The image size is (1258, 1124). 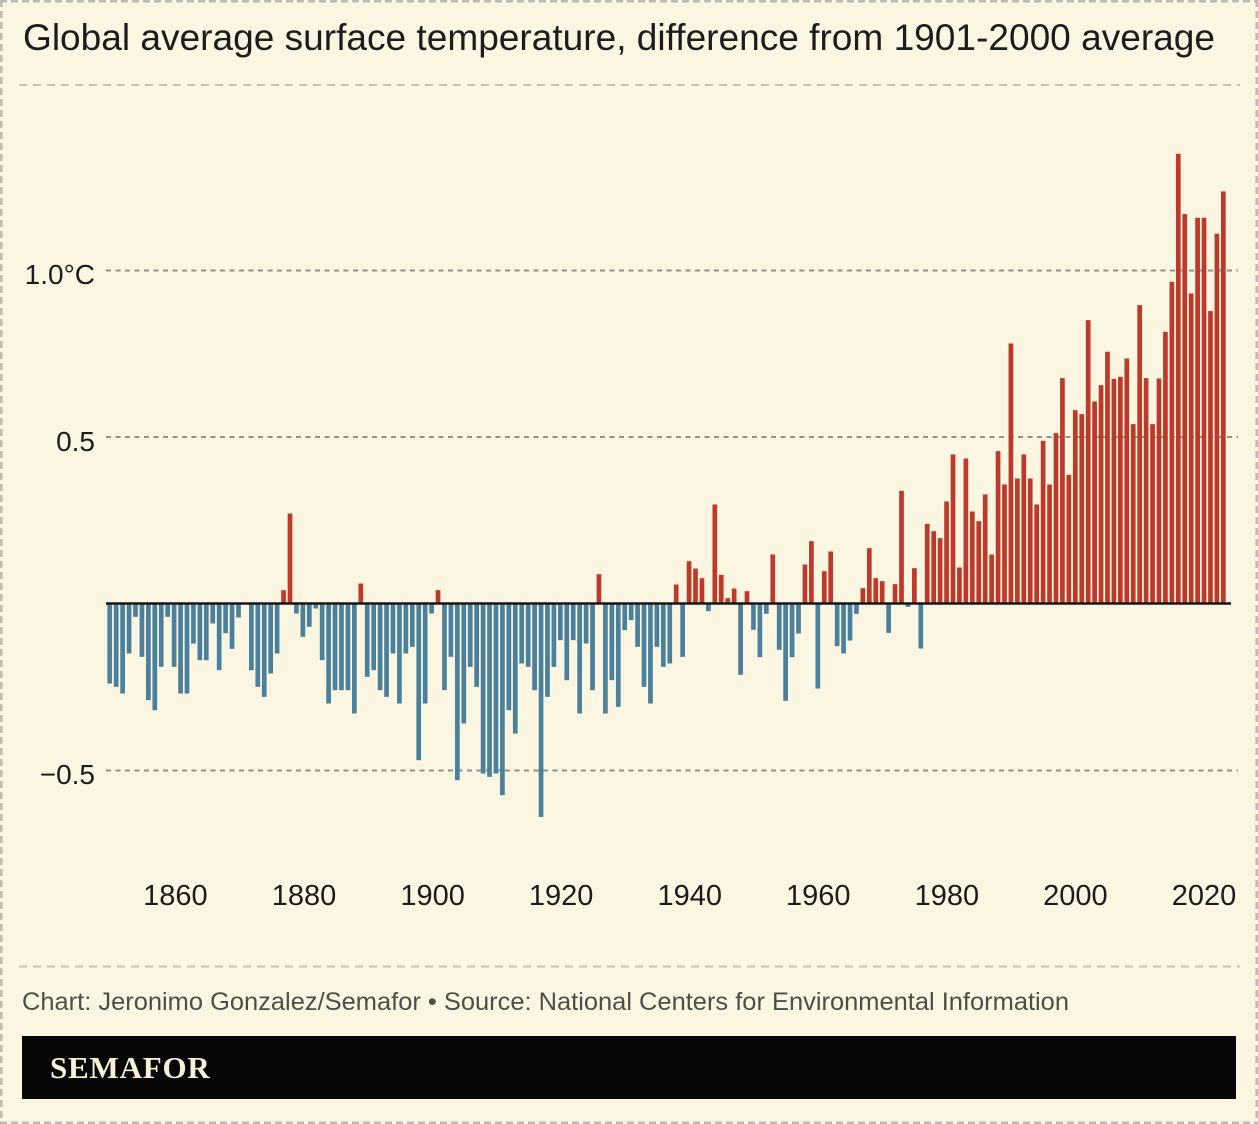 I want to click on svg-text: 1940, so click(x=689, y=896).